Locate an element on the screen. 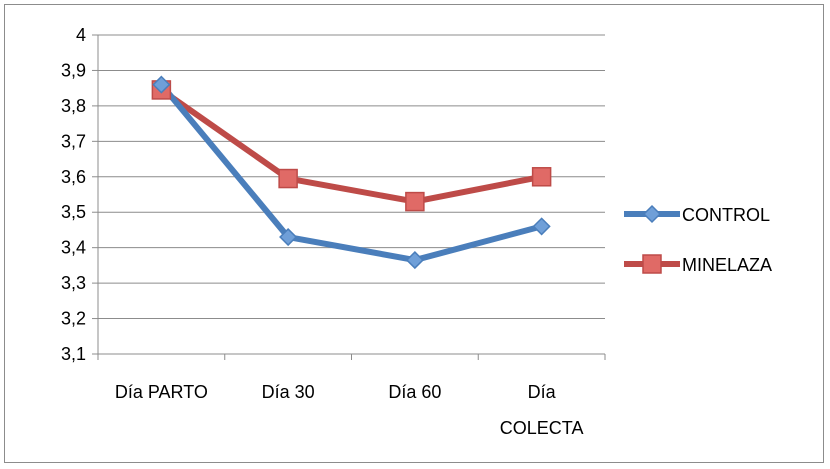 Image resolution: width=830 pixels, height=469 pixels. y-tick-label: 3,1 is located at coordinates (73, 354).